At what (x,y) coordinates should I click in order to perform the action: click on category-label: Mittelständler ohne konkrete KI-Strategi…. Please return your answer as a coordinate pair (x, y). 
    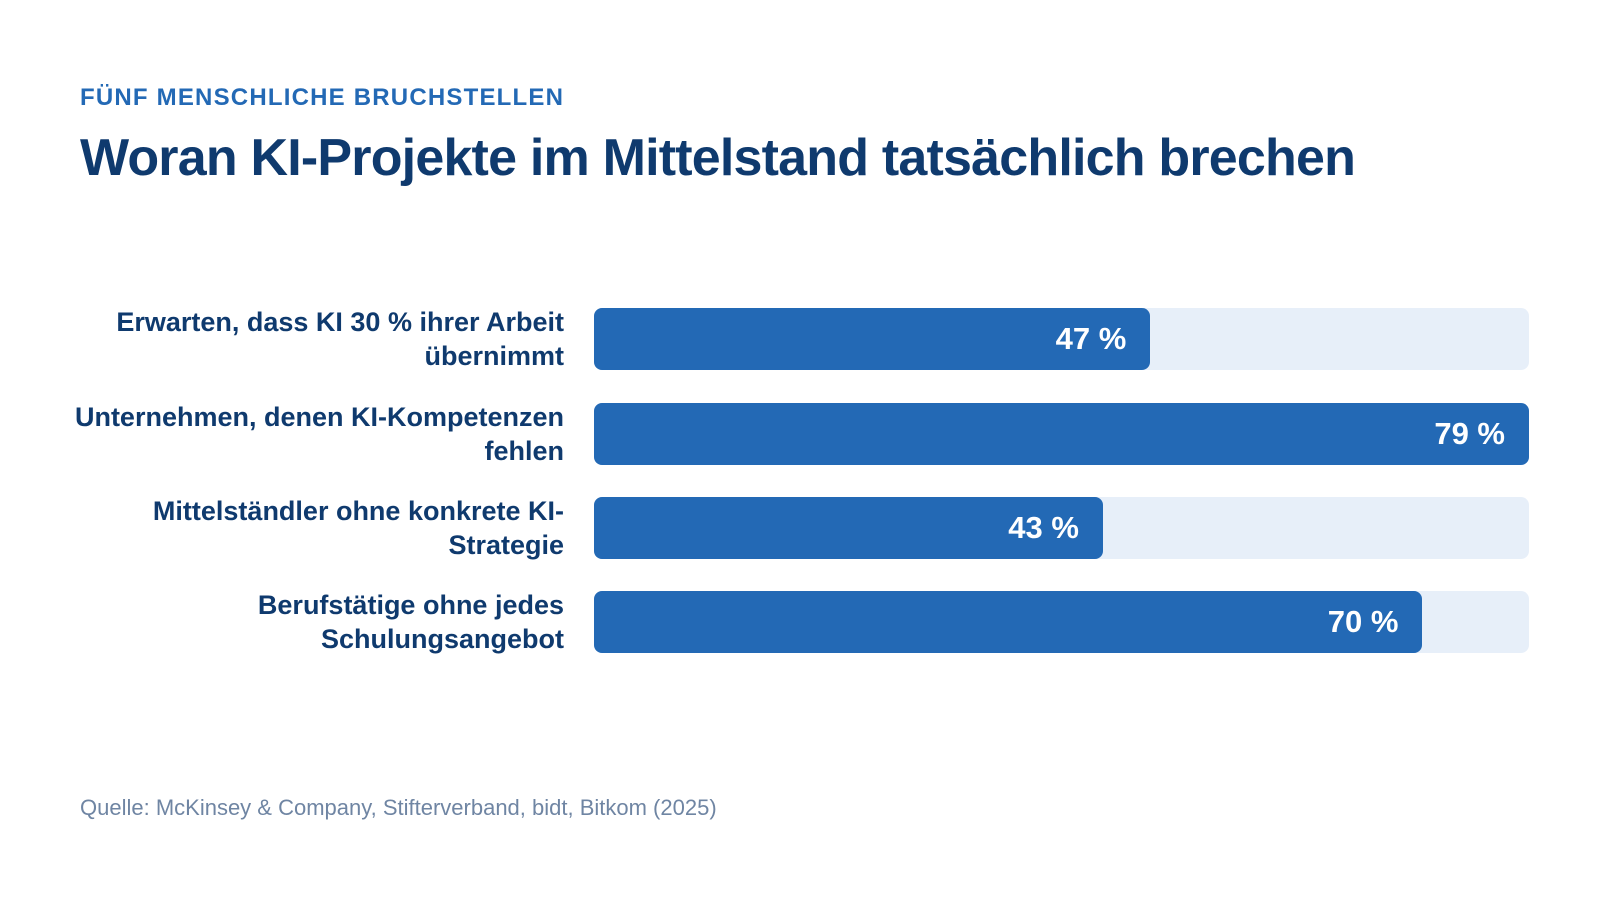
    Looking at the image, I should click on (358, 528).